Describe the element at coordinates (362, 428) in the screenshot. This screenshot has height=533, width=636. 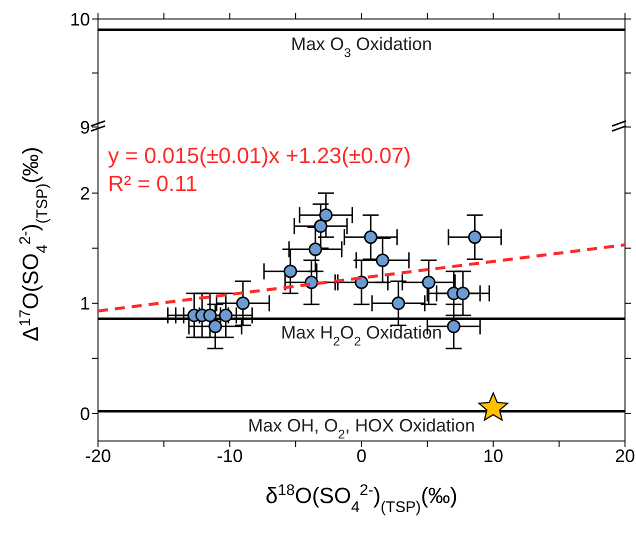
I see `ref-line-label: Max OH, O$_{2}$, HOX Oxidation` at that location.